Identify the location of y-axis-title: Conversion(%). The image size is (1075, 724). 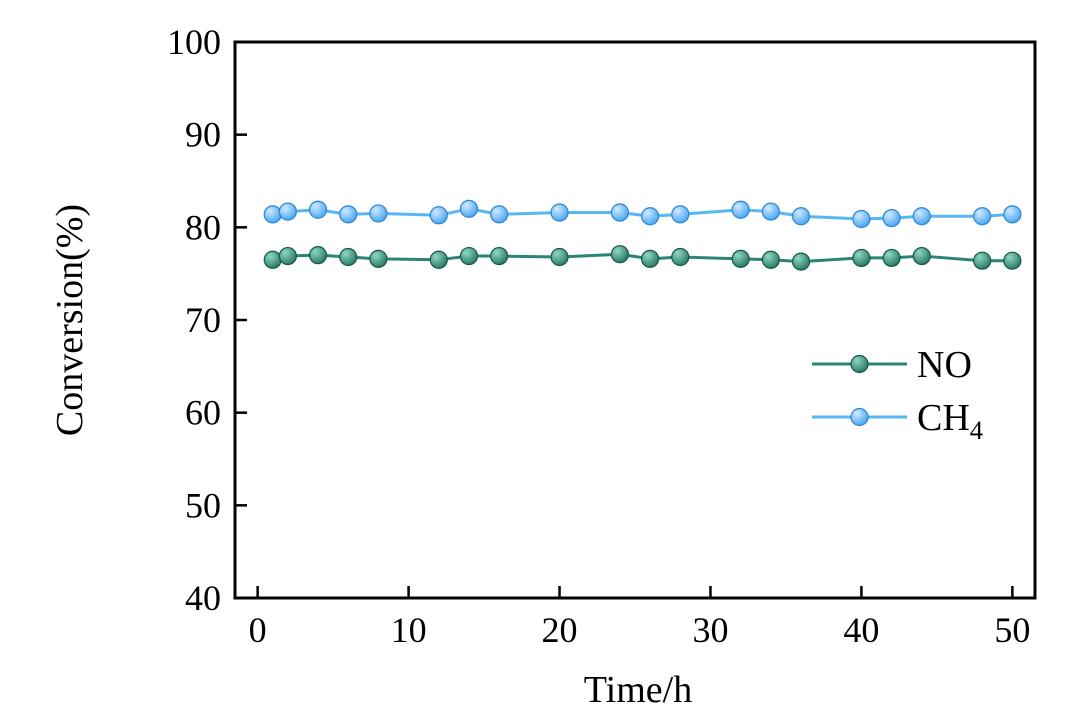
(70, 320).